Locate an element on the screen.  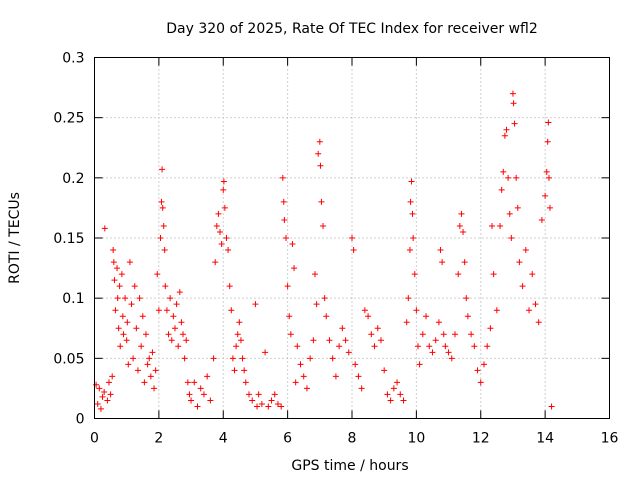
x-tick-label: 12 is located at coordinates (481, 439).